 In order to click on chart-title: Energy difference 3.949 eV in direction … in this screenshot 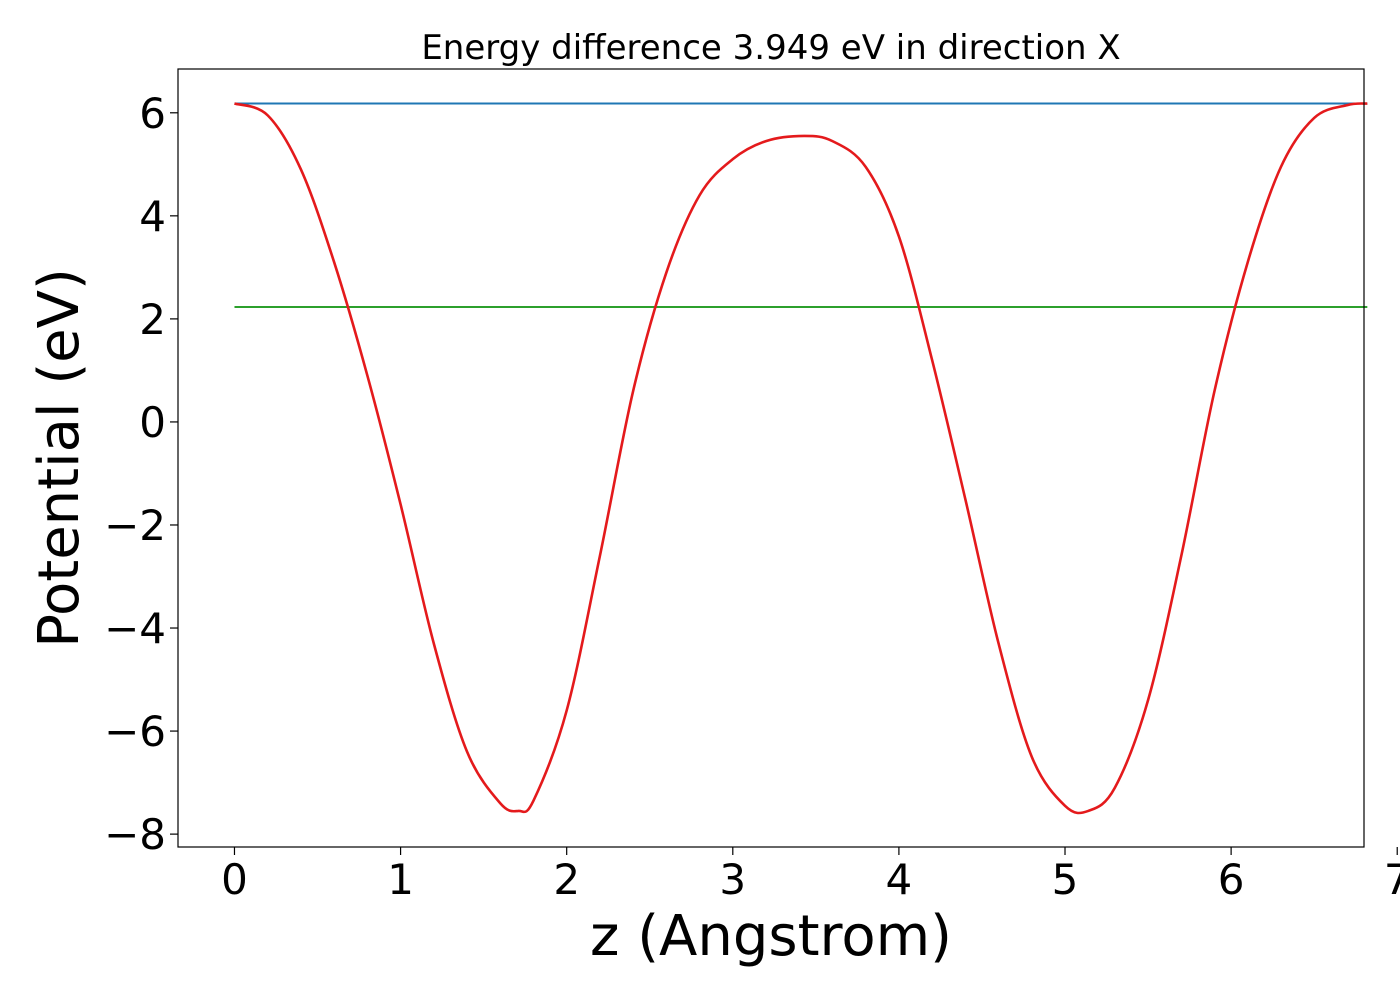, I will do `click(770, 48)`.